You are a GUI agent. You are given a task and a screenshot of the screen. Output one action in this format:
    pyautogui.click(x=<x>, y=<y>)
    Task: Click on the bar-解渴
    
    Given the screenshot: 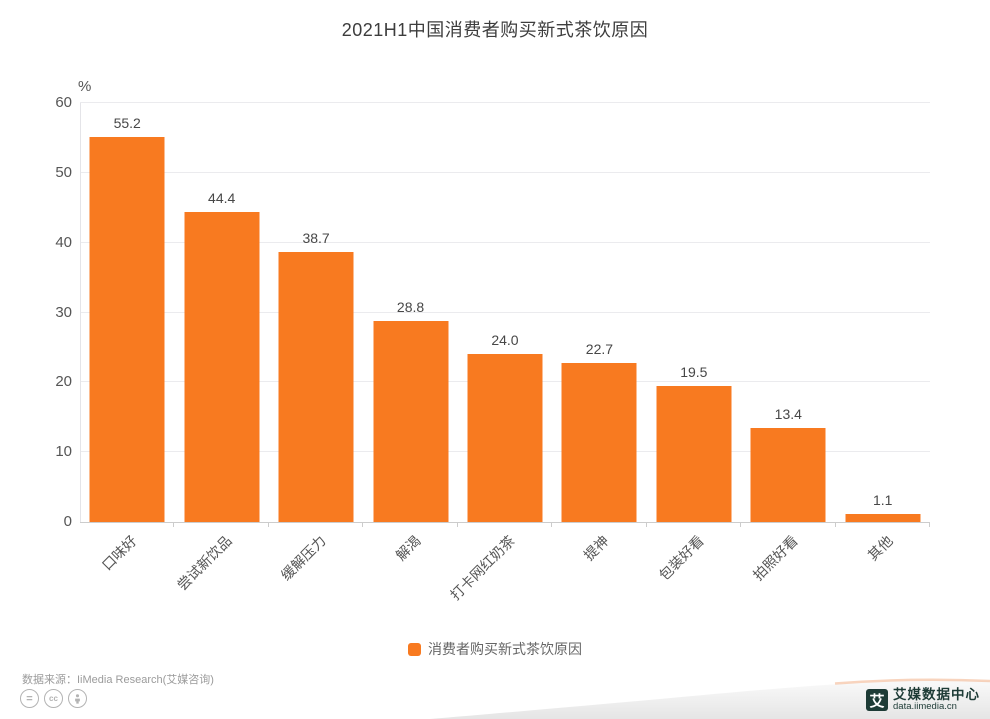 What is the action you would take?
    pyautogui.click(x=411, y=421)
    